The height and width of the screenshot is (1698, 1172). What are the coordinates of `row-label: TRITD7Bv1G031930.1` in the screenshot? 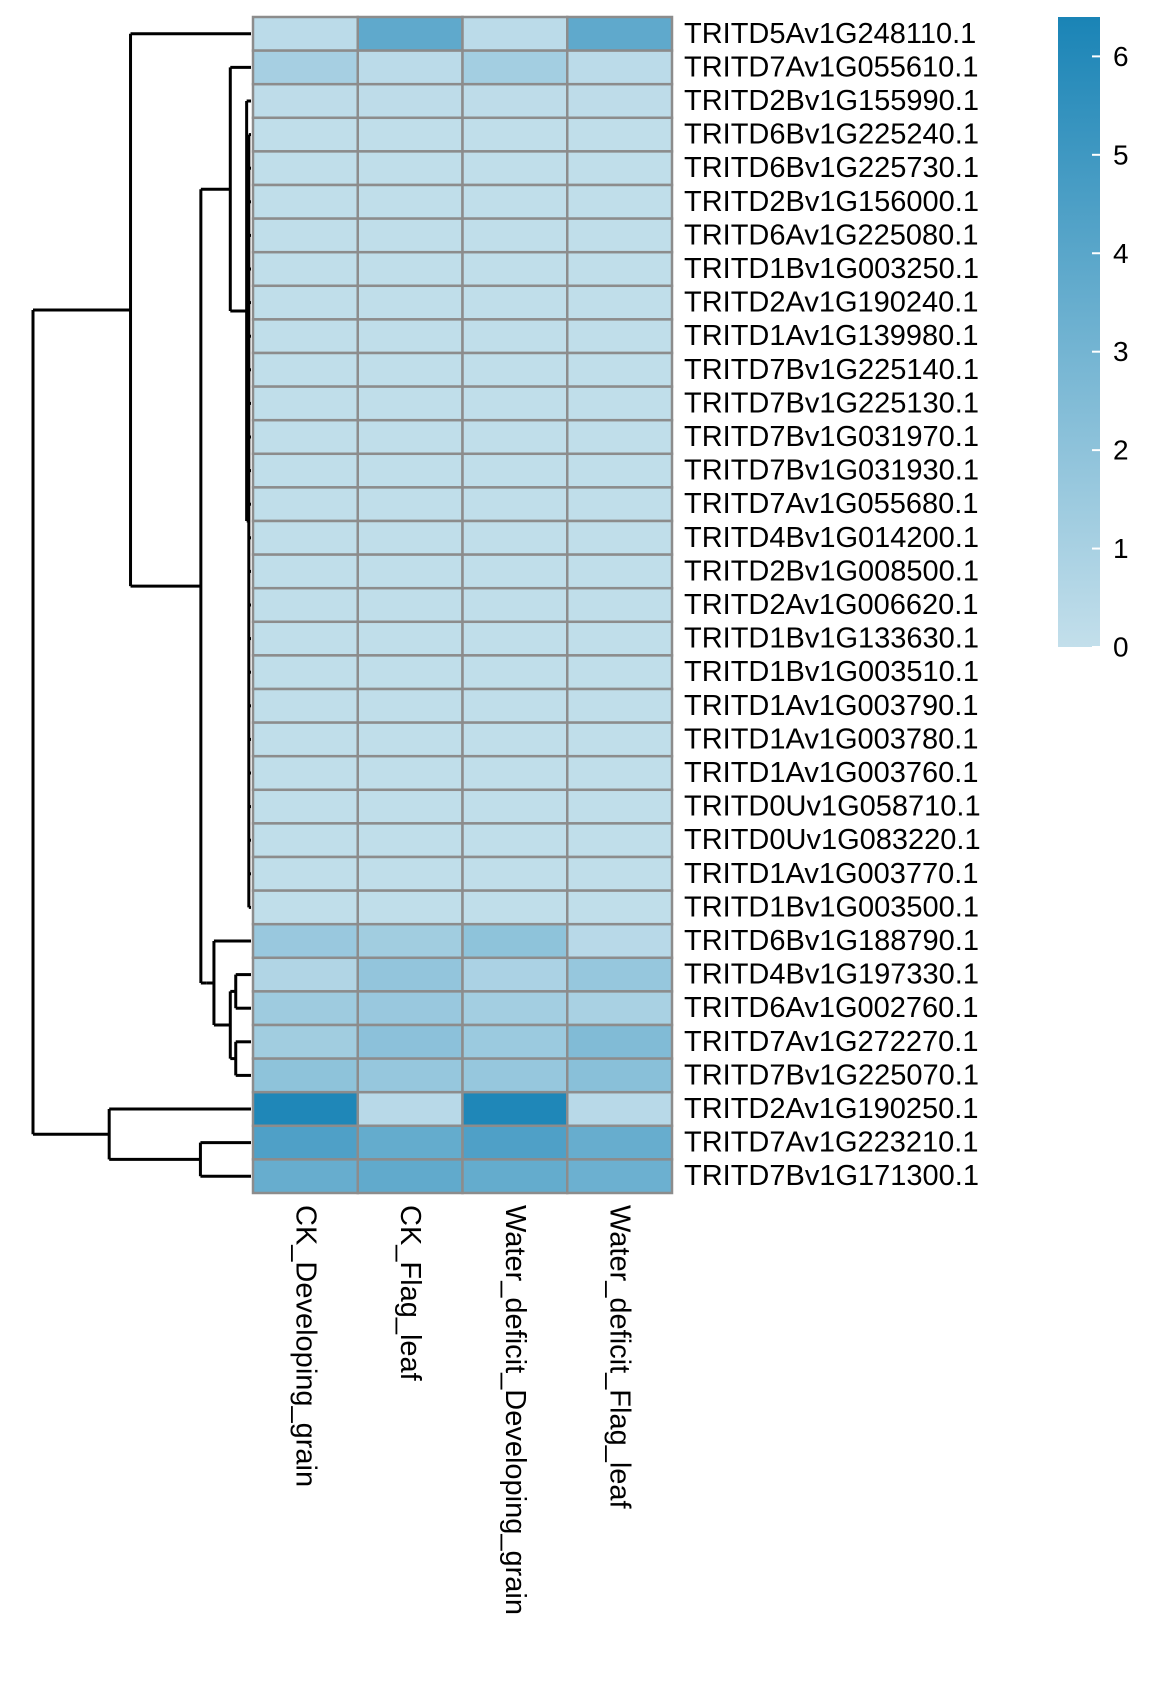 It's located at (831, 471).